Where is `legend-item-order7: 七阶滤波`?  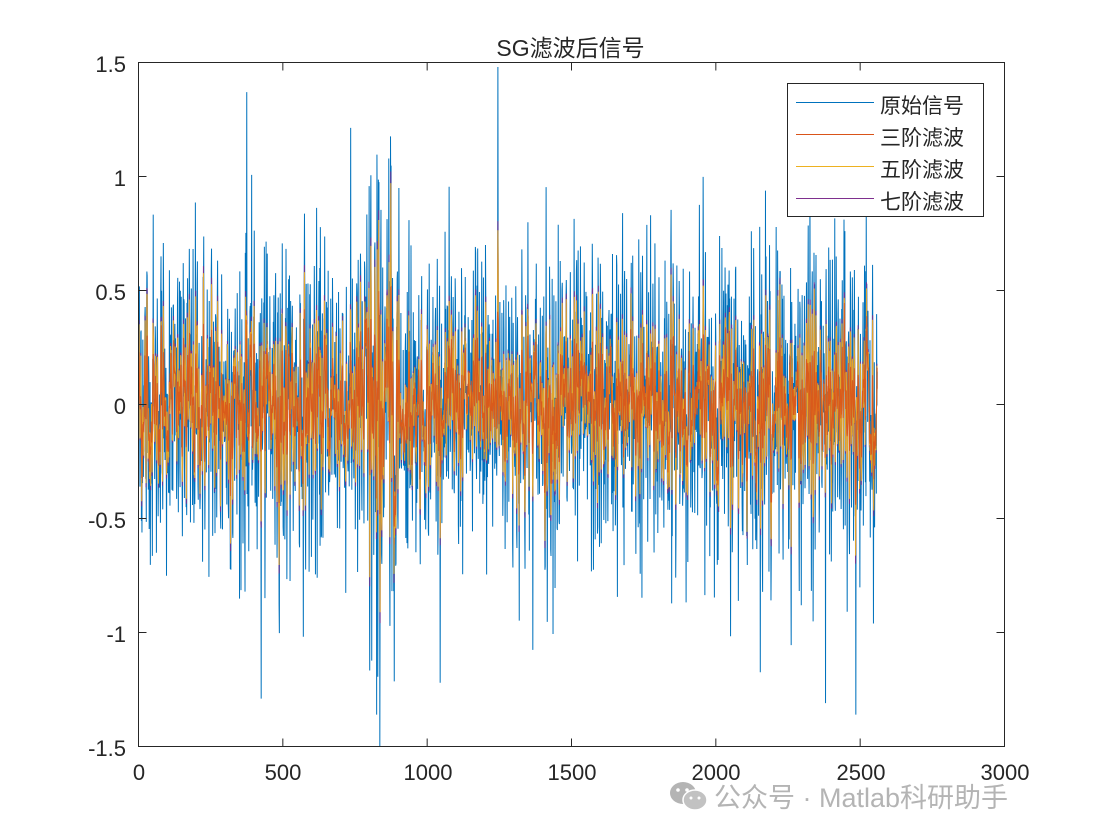
legend-item-order7: 七阶滤波 is located at coordinates (886, 199).